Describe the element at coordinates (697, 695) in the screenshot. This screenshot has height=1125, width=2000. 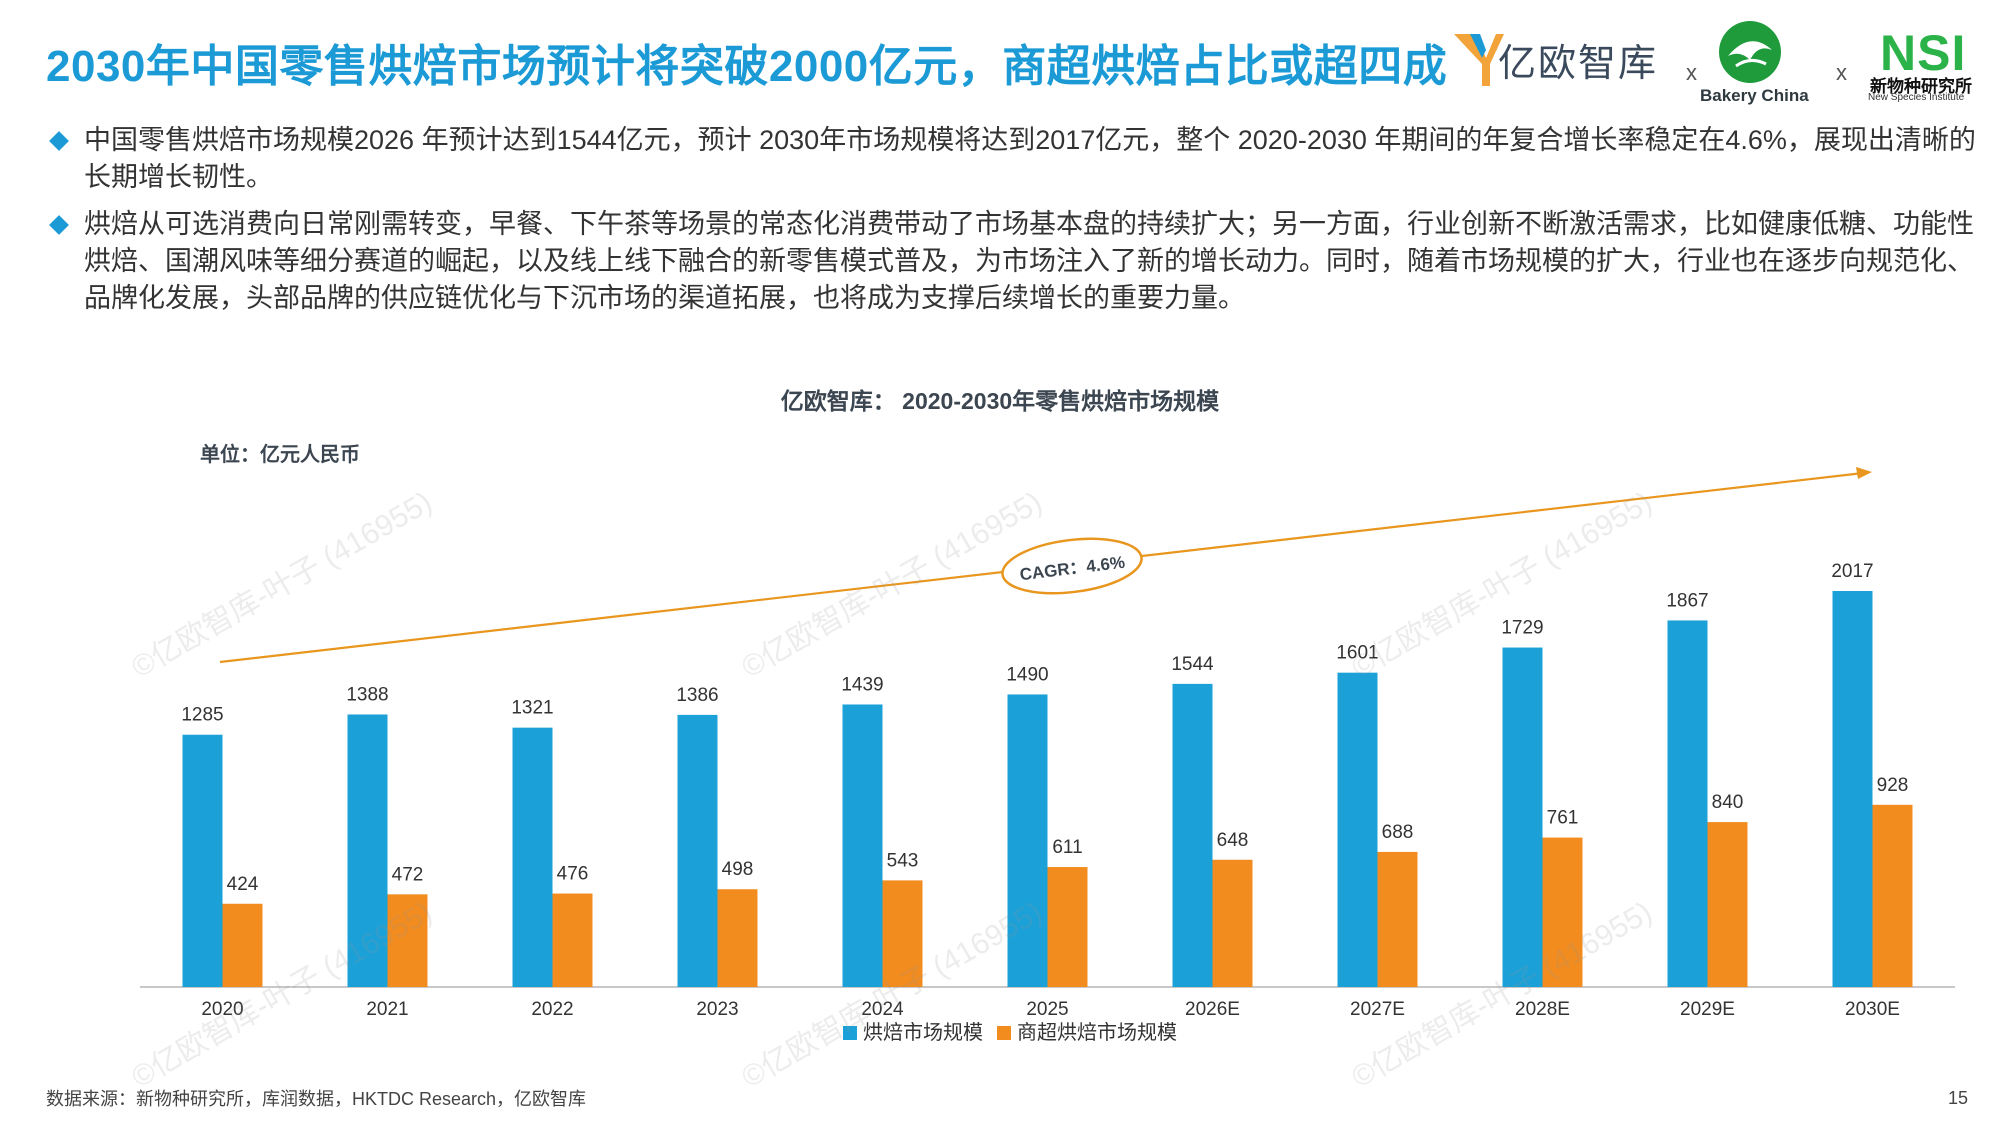
I see `data-label: 1386` at that location.